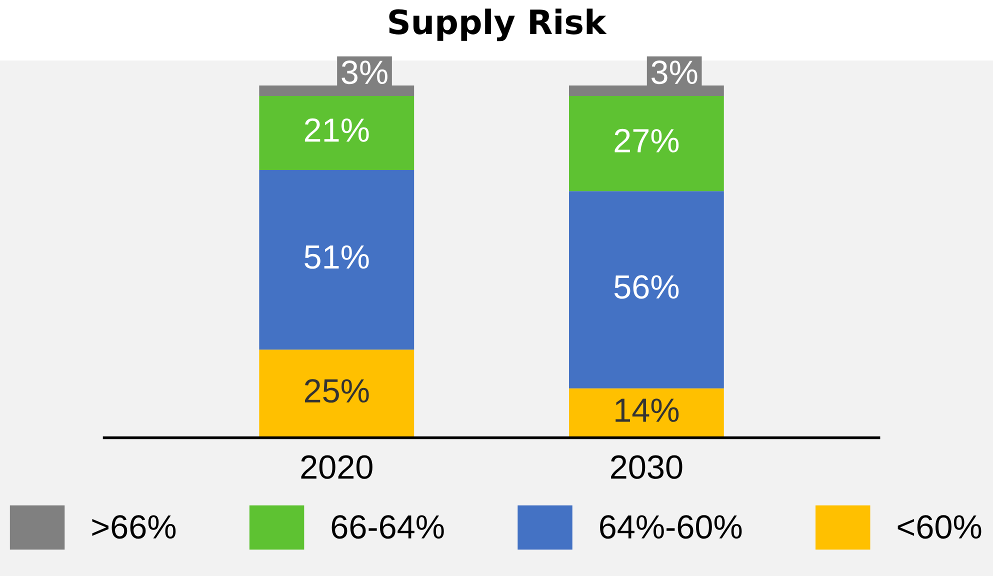 This screenshot has height=576, width=993. What do you see at coordinates (336, 391) in the screenshot?
I see `data-label: 25%` at bounding box center [336, 391].